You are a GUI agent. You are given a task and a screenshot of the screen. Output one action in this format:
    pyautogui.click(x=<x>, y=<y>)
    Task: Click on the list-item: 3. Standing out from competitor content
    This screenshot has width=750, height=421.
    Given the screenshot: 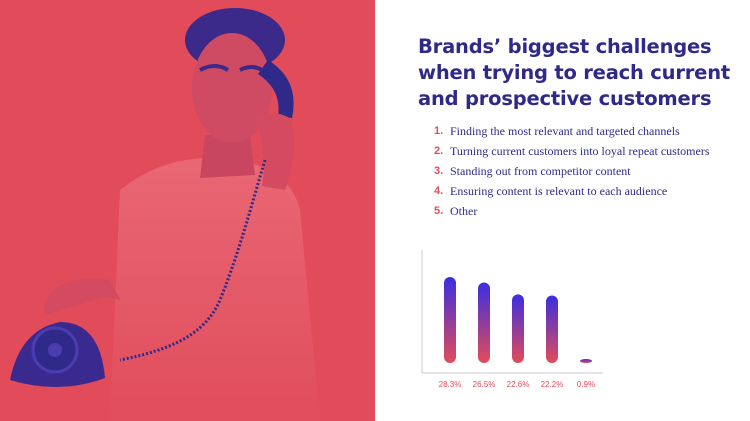 What is the action you would take?
    pyautogui.click(x=577, y=171)
    